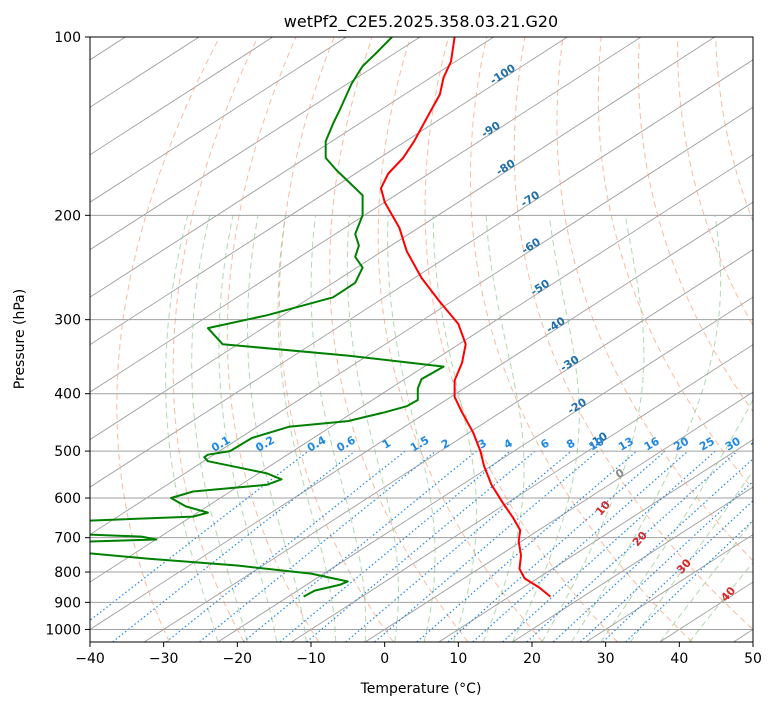  What do you see at coordinates (67, 452) in the screenshot?
I see `y-tick-label: 500` at bounding box center [67, 452].